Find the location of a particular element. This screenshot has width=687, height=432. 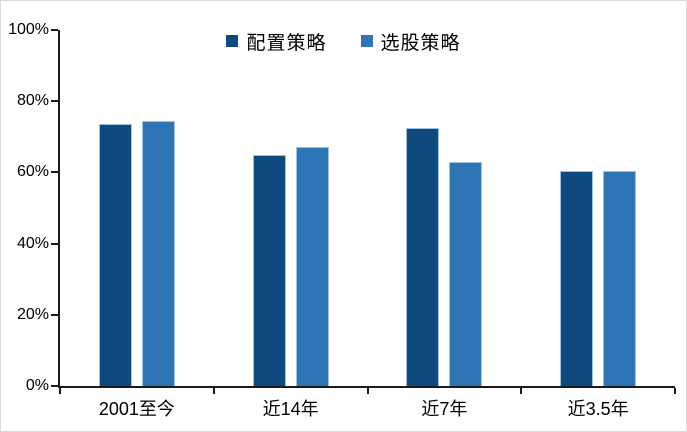

legend-item-series-1: 选股策略 is located at coordinates (410, 41).